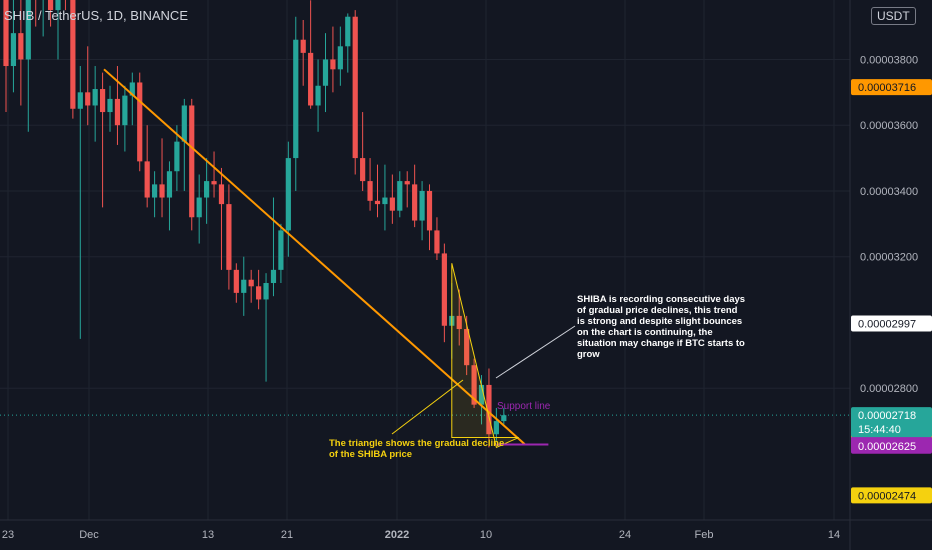  I want to click on price-tag: 0.00002625, so click(891, 445).